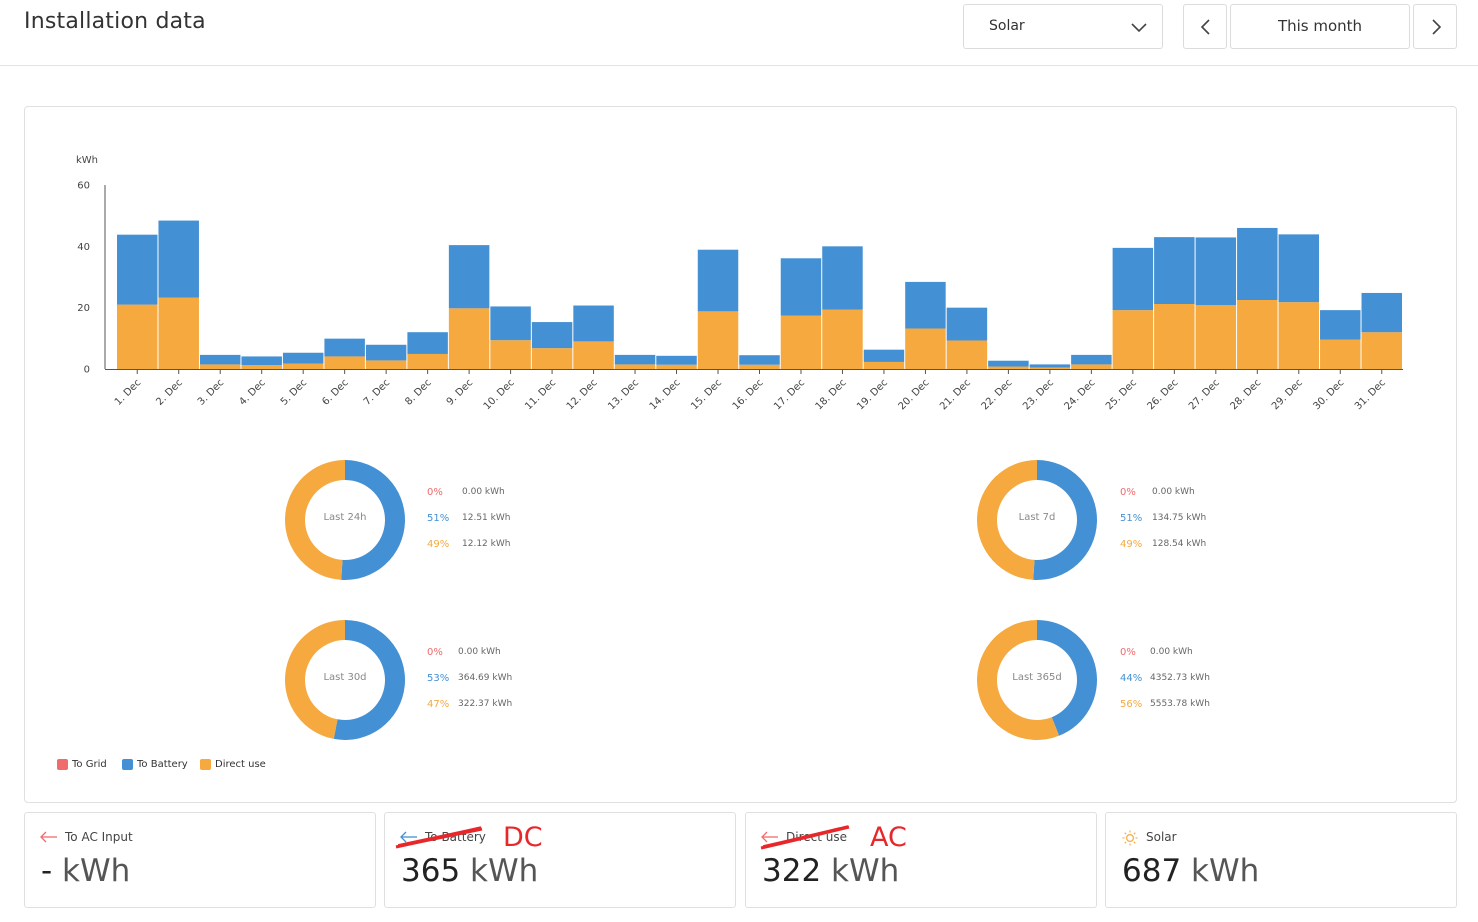 The image size is (1478, 922). Describe the element at coordinates (830, 871) in the screenshot. I see `stat-value: 322 kWh` at that location.